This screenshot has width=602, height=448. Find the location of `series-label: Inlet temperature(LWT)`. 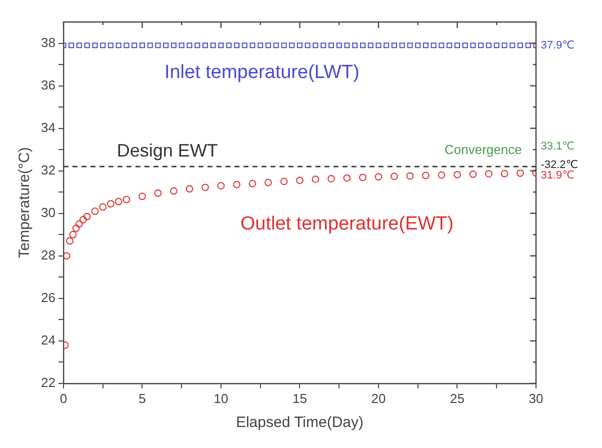

series-label: Inlet temperature(LWT) is located at coordinates (262, 72).